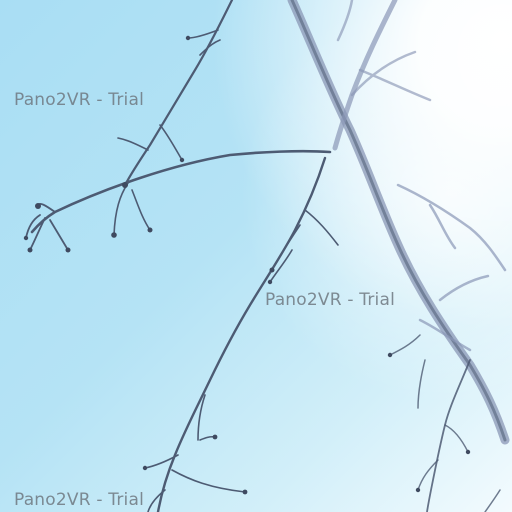 The image size is (512, 512). Describe the element at coordinates (79, 500) in the screenshot. I see `watermark-text-bottom: Pano2VR - Trial` at that location.